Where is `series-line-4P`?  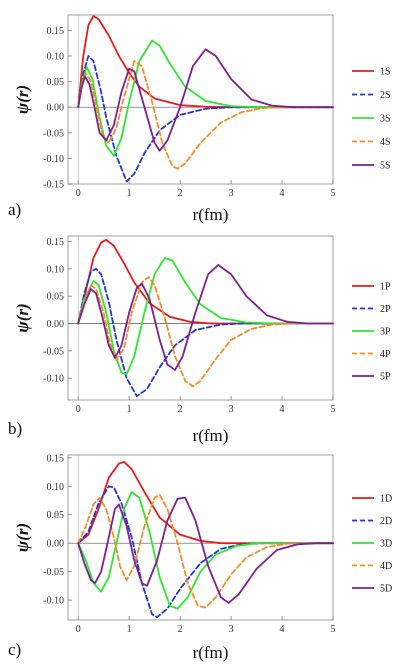
series-line-4P is located at coordinates (205, 332).